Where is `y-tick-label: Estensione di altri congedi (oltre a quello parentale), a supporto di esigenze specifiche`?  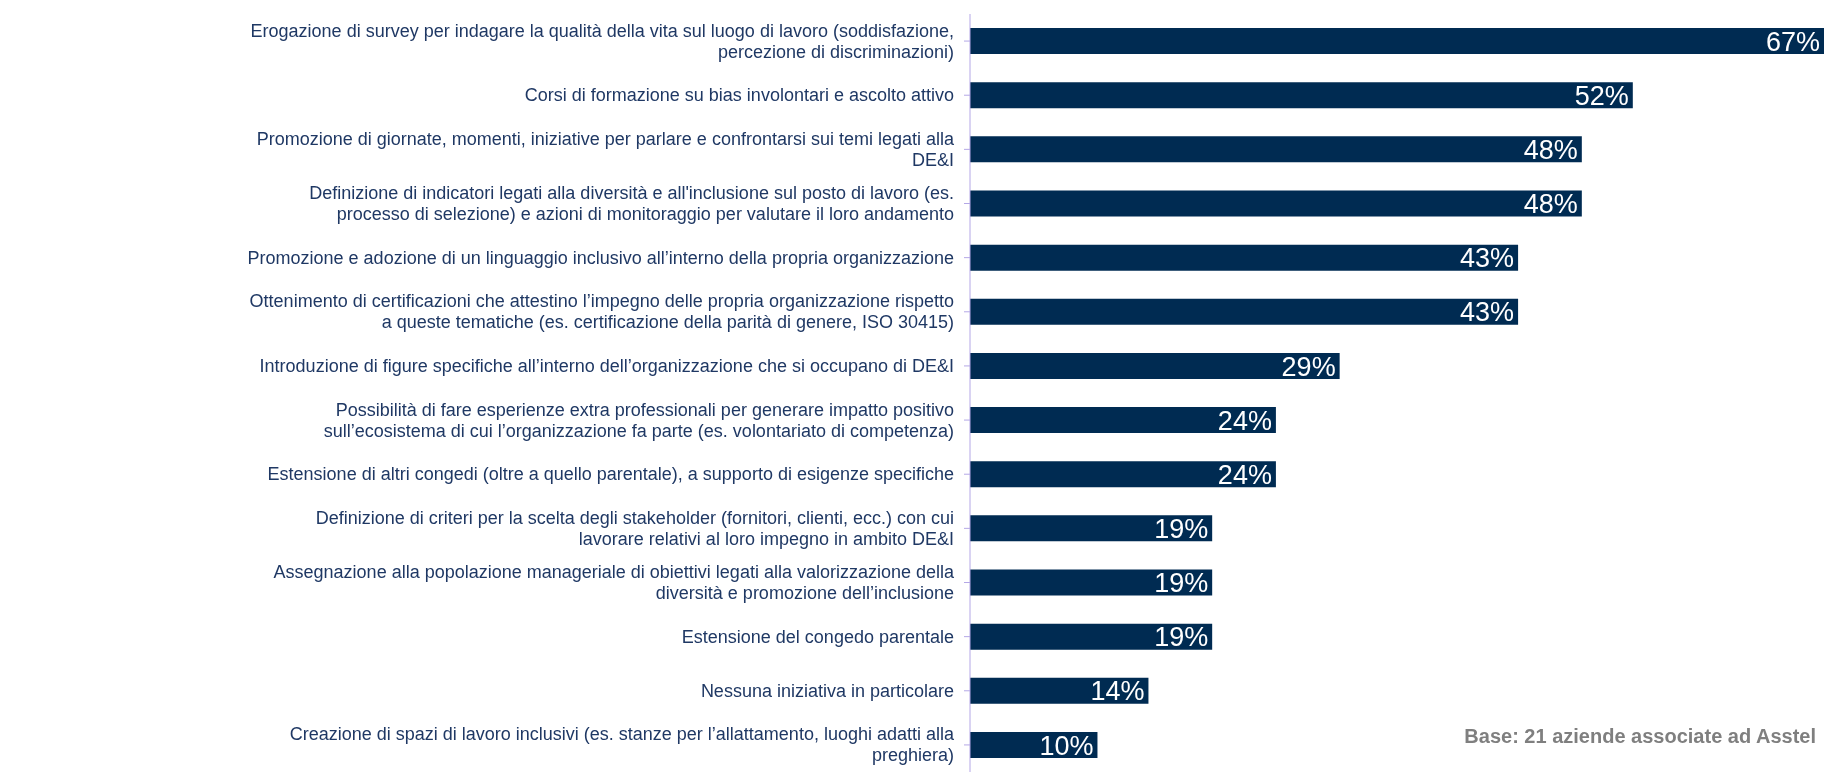 y-tick-label: Estensione di altri congedi (oltre a quello parentale), a supporto di esigenze specifiche is located at coordinates (610, 474).